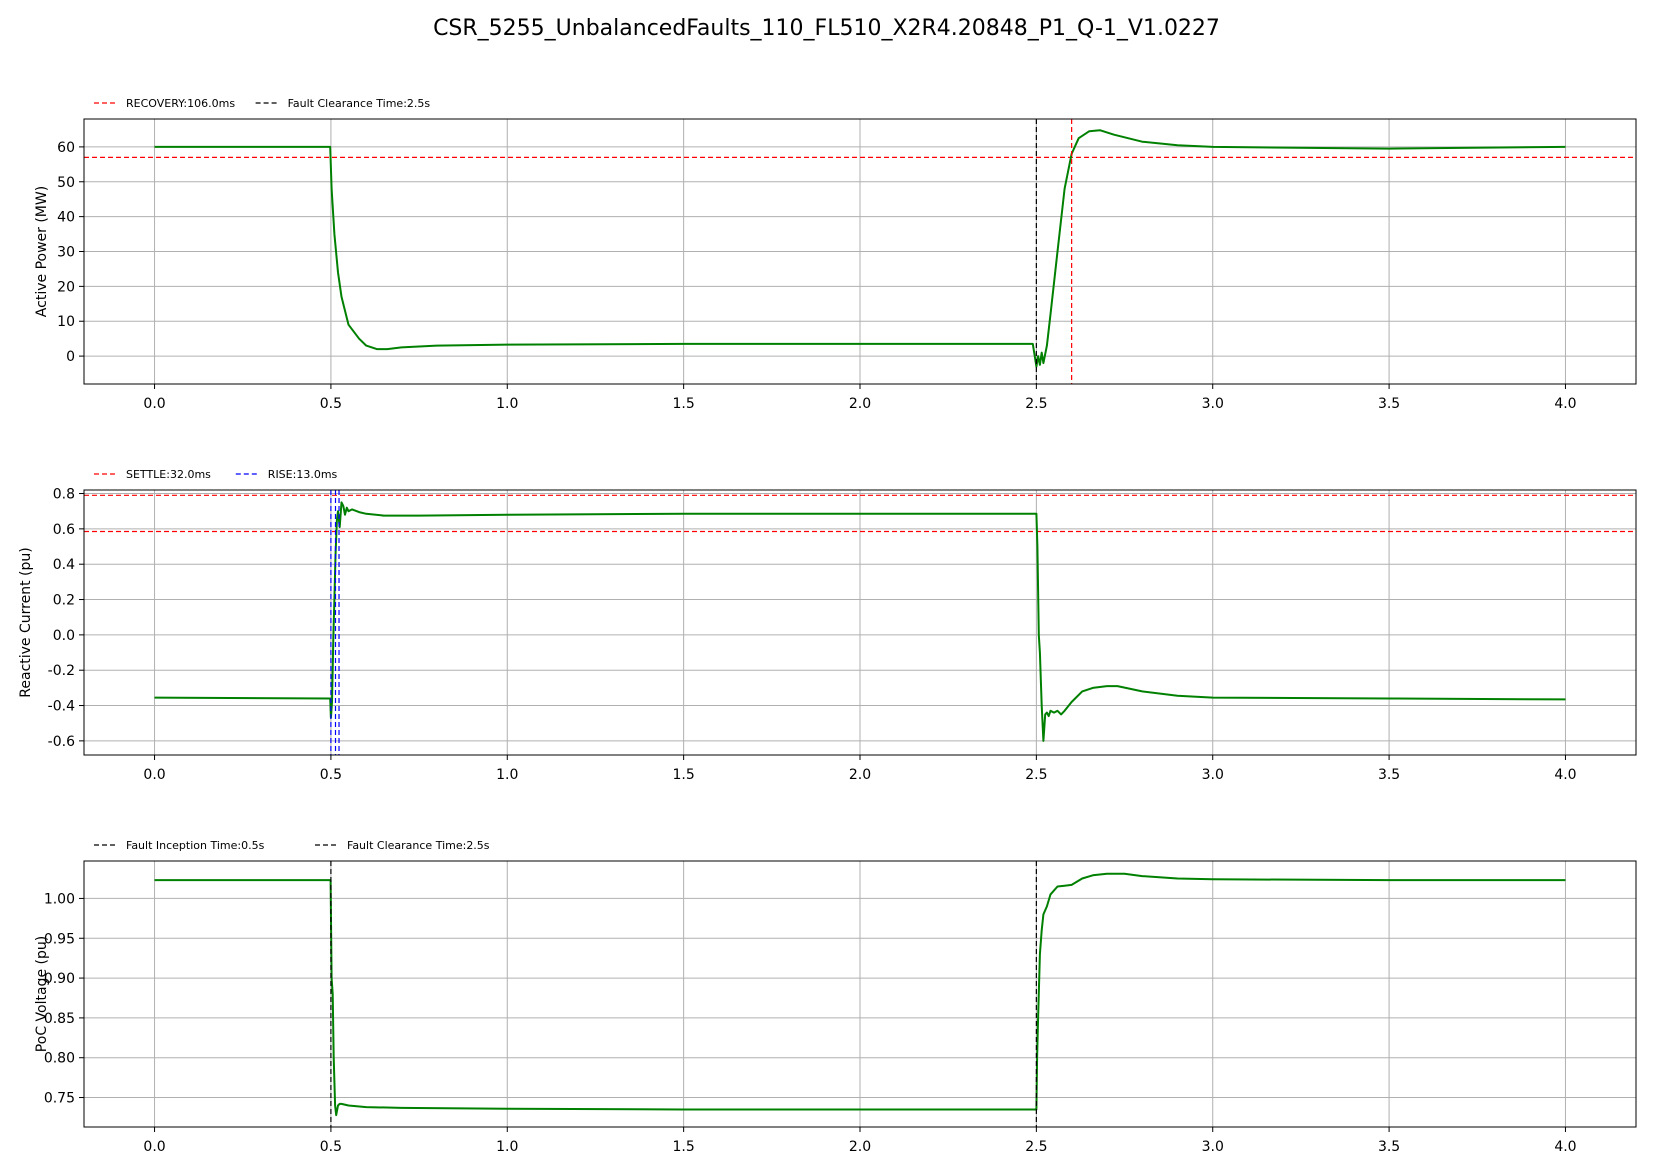 This screenshot has width=1653, height=1169. What do you see at coordinates (66, 253) in the screenshot?
I see `y-tick-label: 30` at bounding box center [66, 253].